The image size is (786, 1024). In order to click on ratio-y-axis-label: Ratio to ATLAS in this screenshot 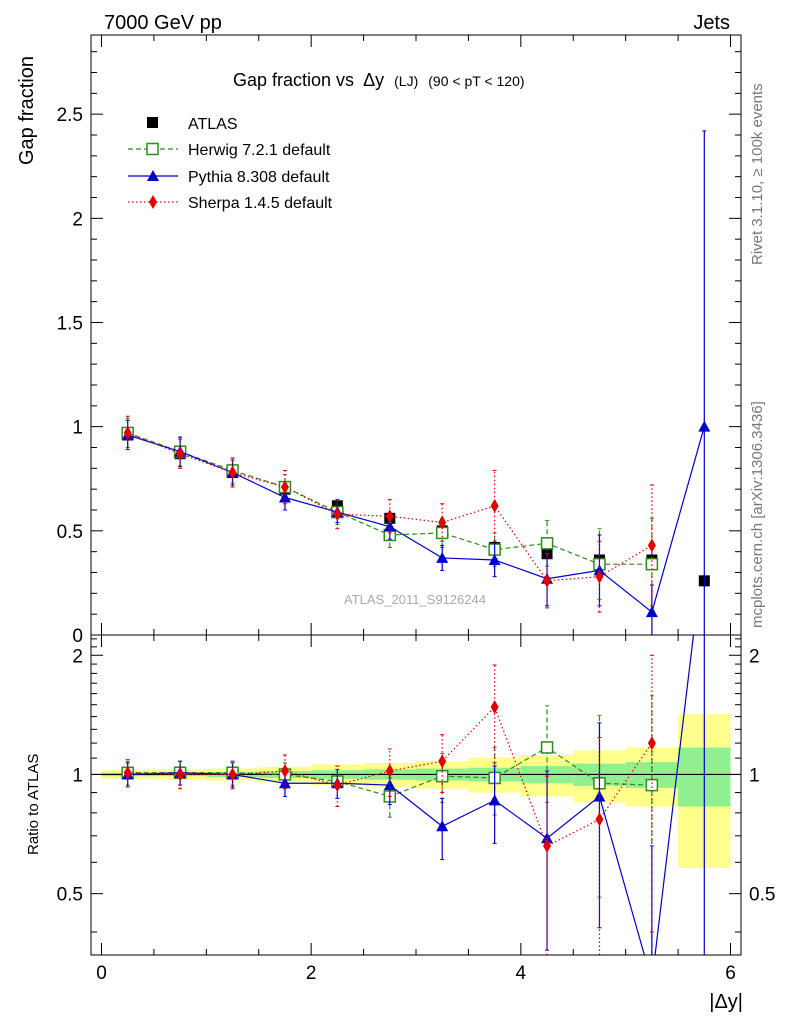, I will do `click(33, 804)`.